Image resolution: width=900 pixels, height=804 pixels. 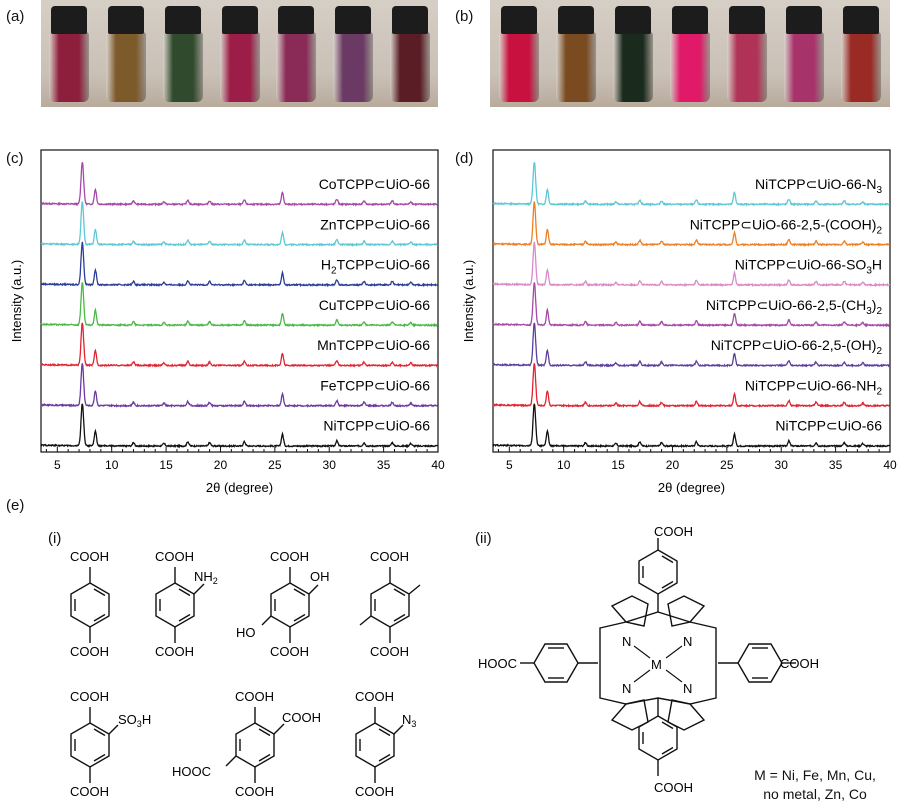 I want to click on x-tick-label: 10, so click(x=112, y=465).